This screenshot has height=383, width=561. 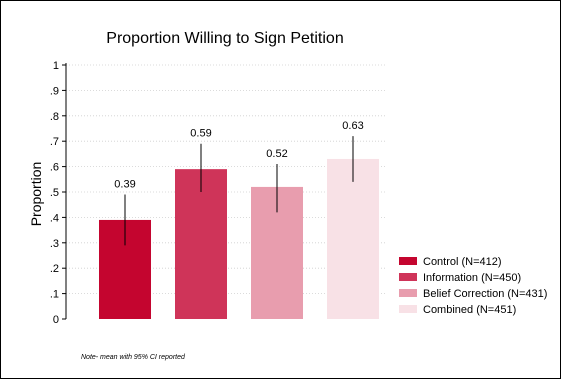 What do you see at coordinates (124, 185) in the screenshot?
I see `bar-value-label: 0.39` at bounding box center [124, 185].